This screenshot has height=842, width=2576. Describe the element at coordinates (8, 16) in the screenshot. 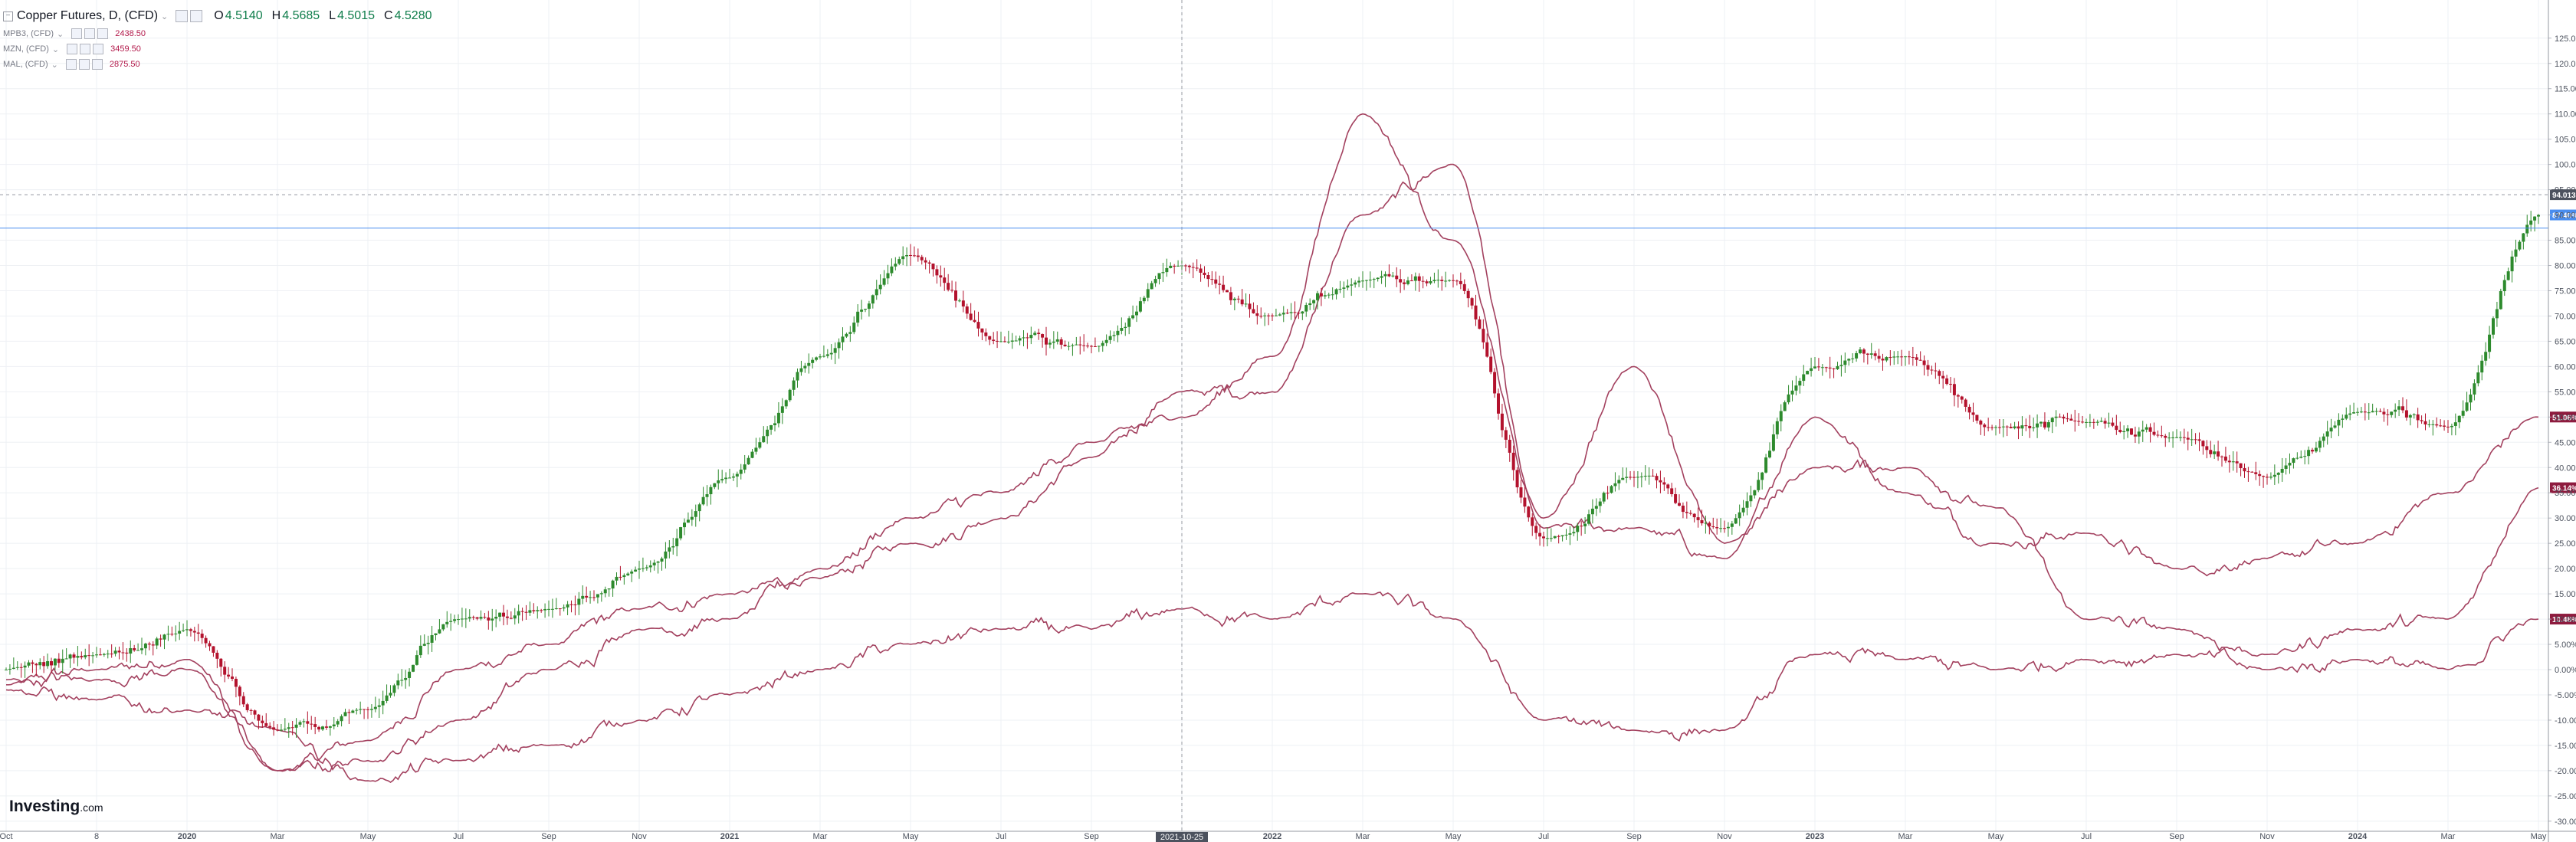

I see `collapse-legend-icon: −` at that location.